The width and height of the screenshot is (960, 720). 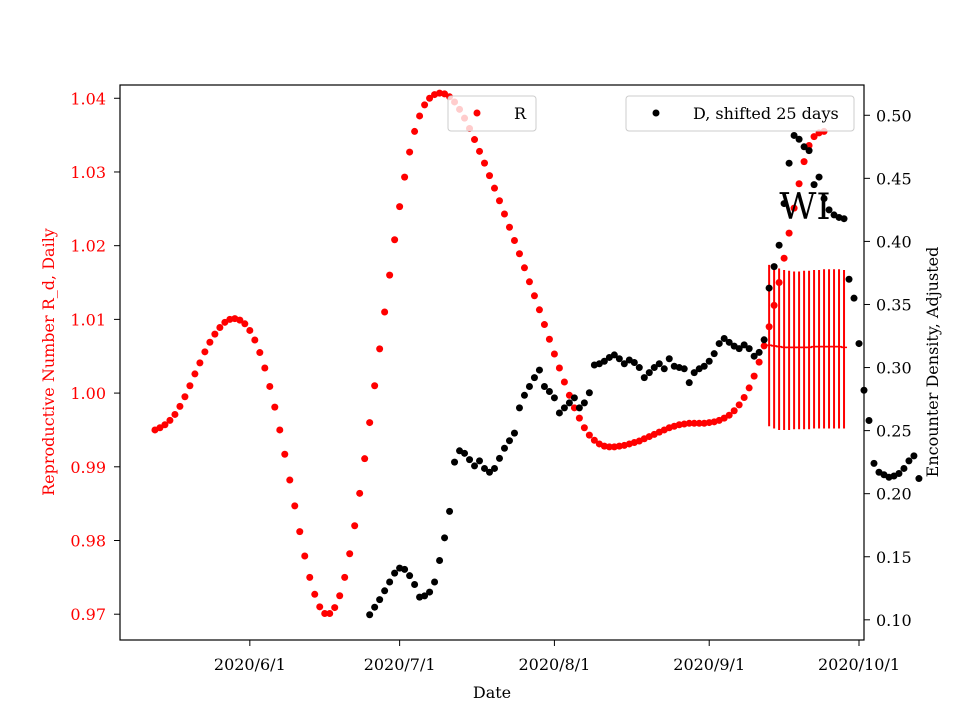 I want to click on legend-r-label: R, so click(x=520, y=113).